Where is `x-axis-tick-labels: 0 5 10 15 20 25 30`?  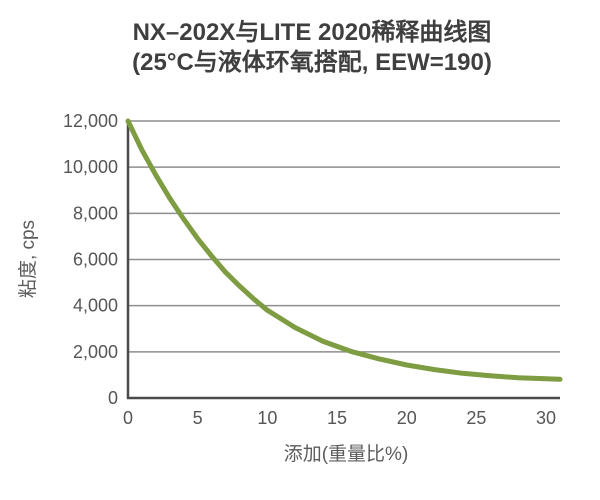
x-axis-tick-labels: 0 5 10 15 20 25 30 is located at coordinates (339, 418).